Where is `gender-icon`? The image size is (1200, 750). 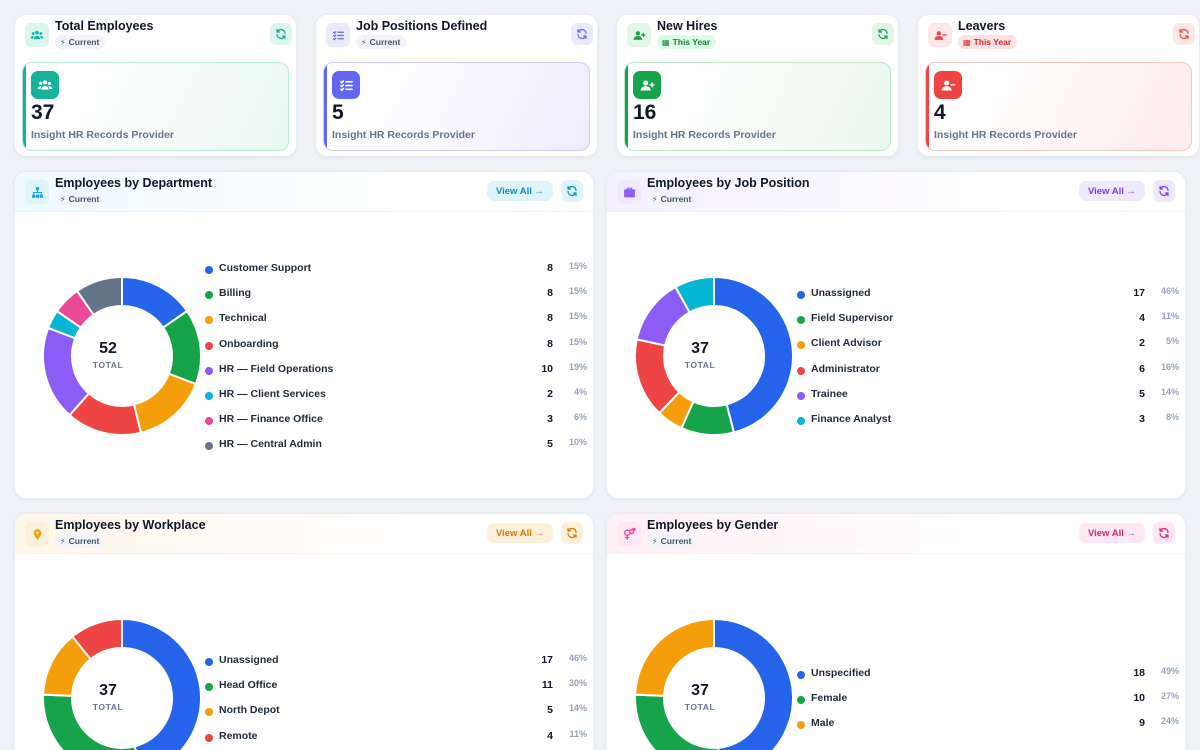
gender-icon is located at coordinates (629, 534).